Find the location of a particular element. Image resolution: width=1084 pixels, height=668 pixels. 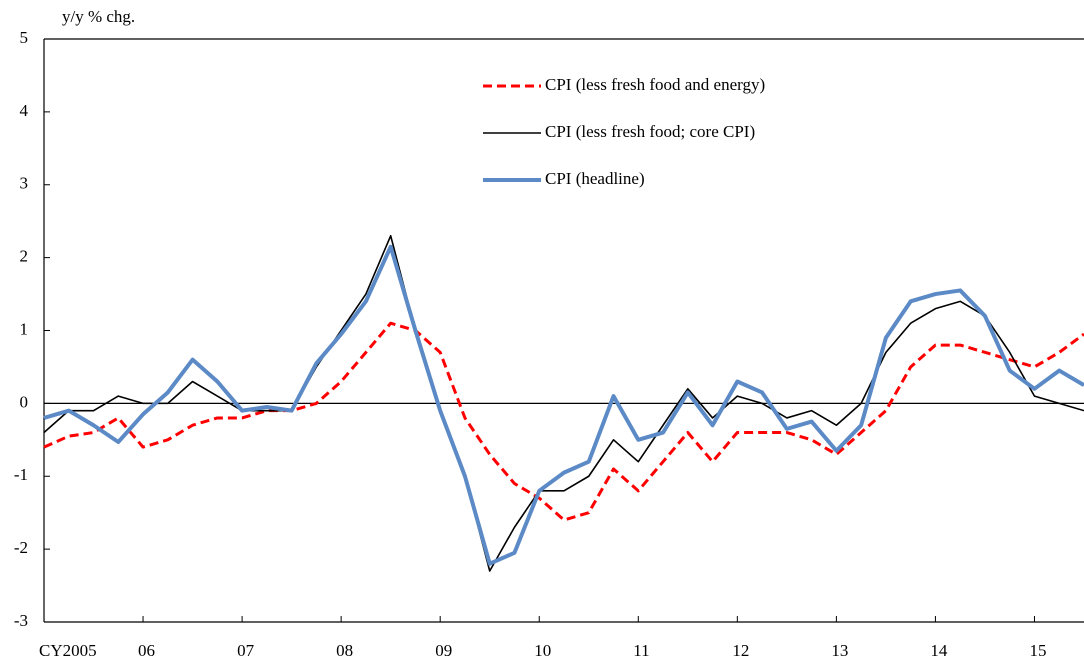

x-tick-label: 07 is located at coordinates (246, 650).